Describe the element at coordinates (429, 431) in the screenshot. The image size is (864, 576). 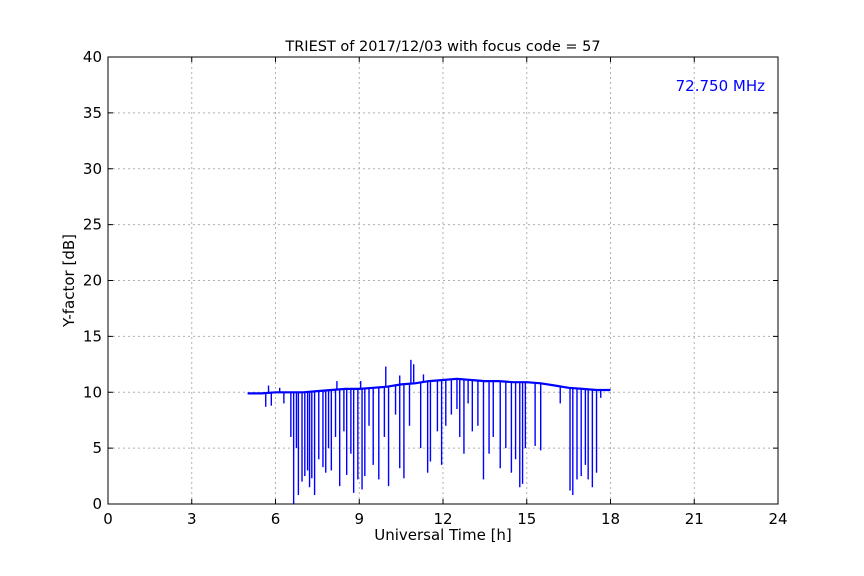
I see `series-line` at that location.